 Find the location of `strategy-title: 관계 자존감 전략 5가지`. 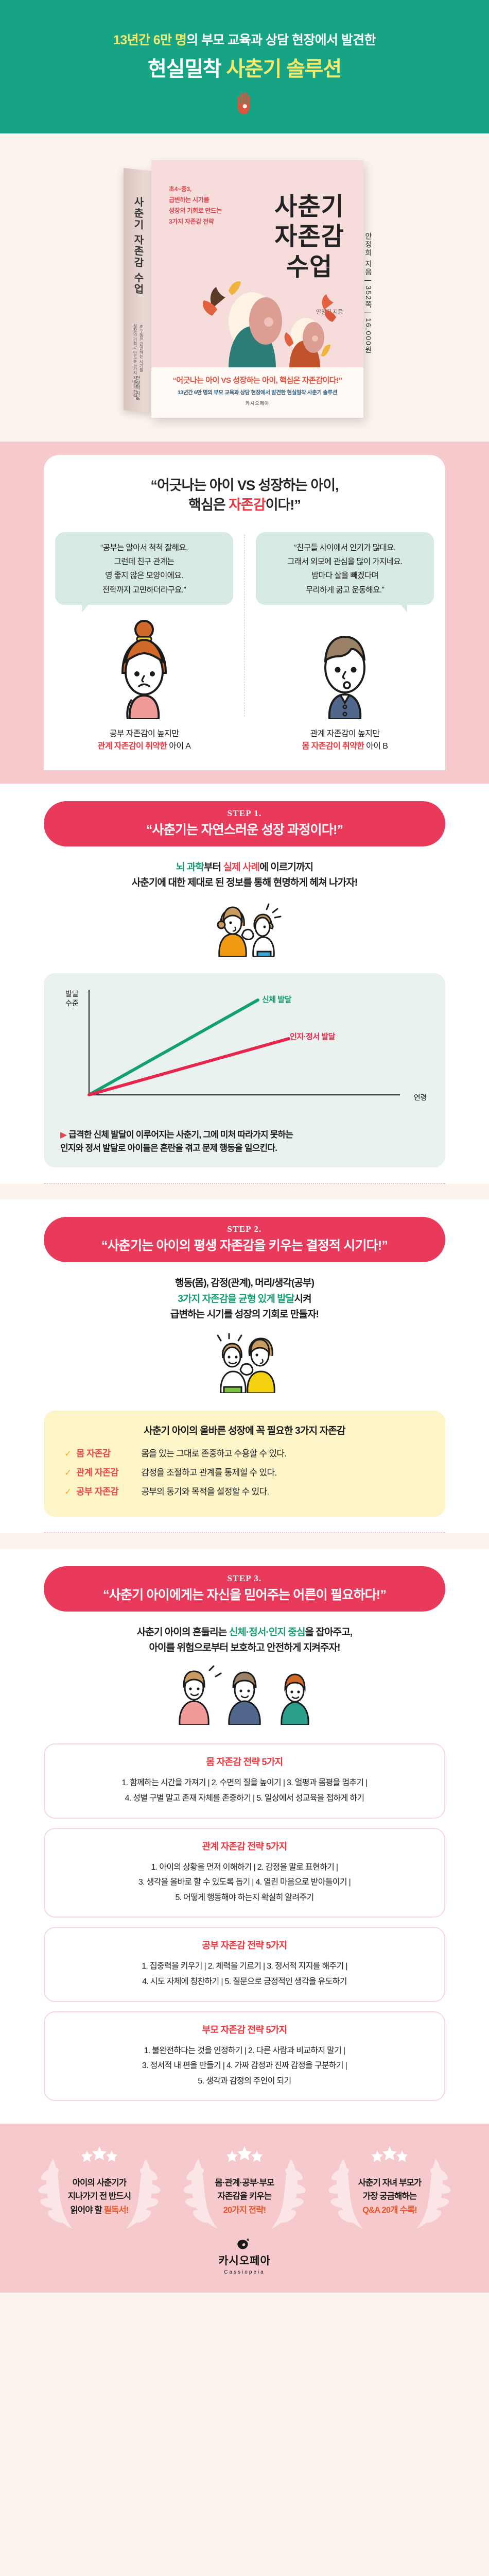

strategy-title: 관계 자존감 전략 5가지 is located at coordinates (245, 1846).